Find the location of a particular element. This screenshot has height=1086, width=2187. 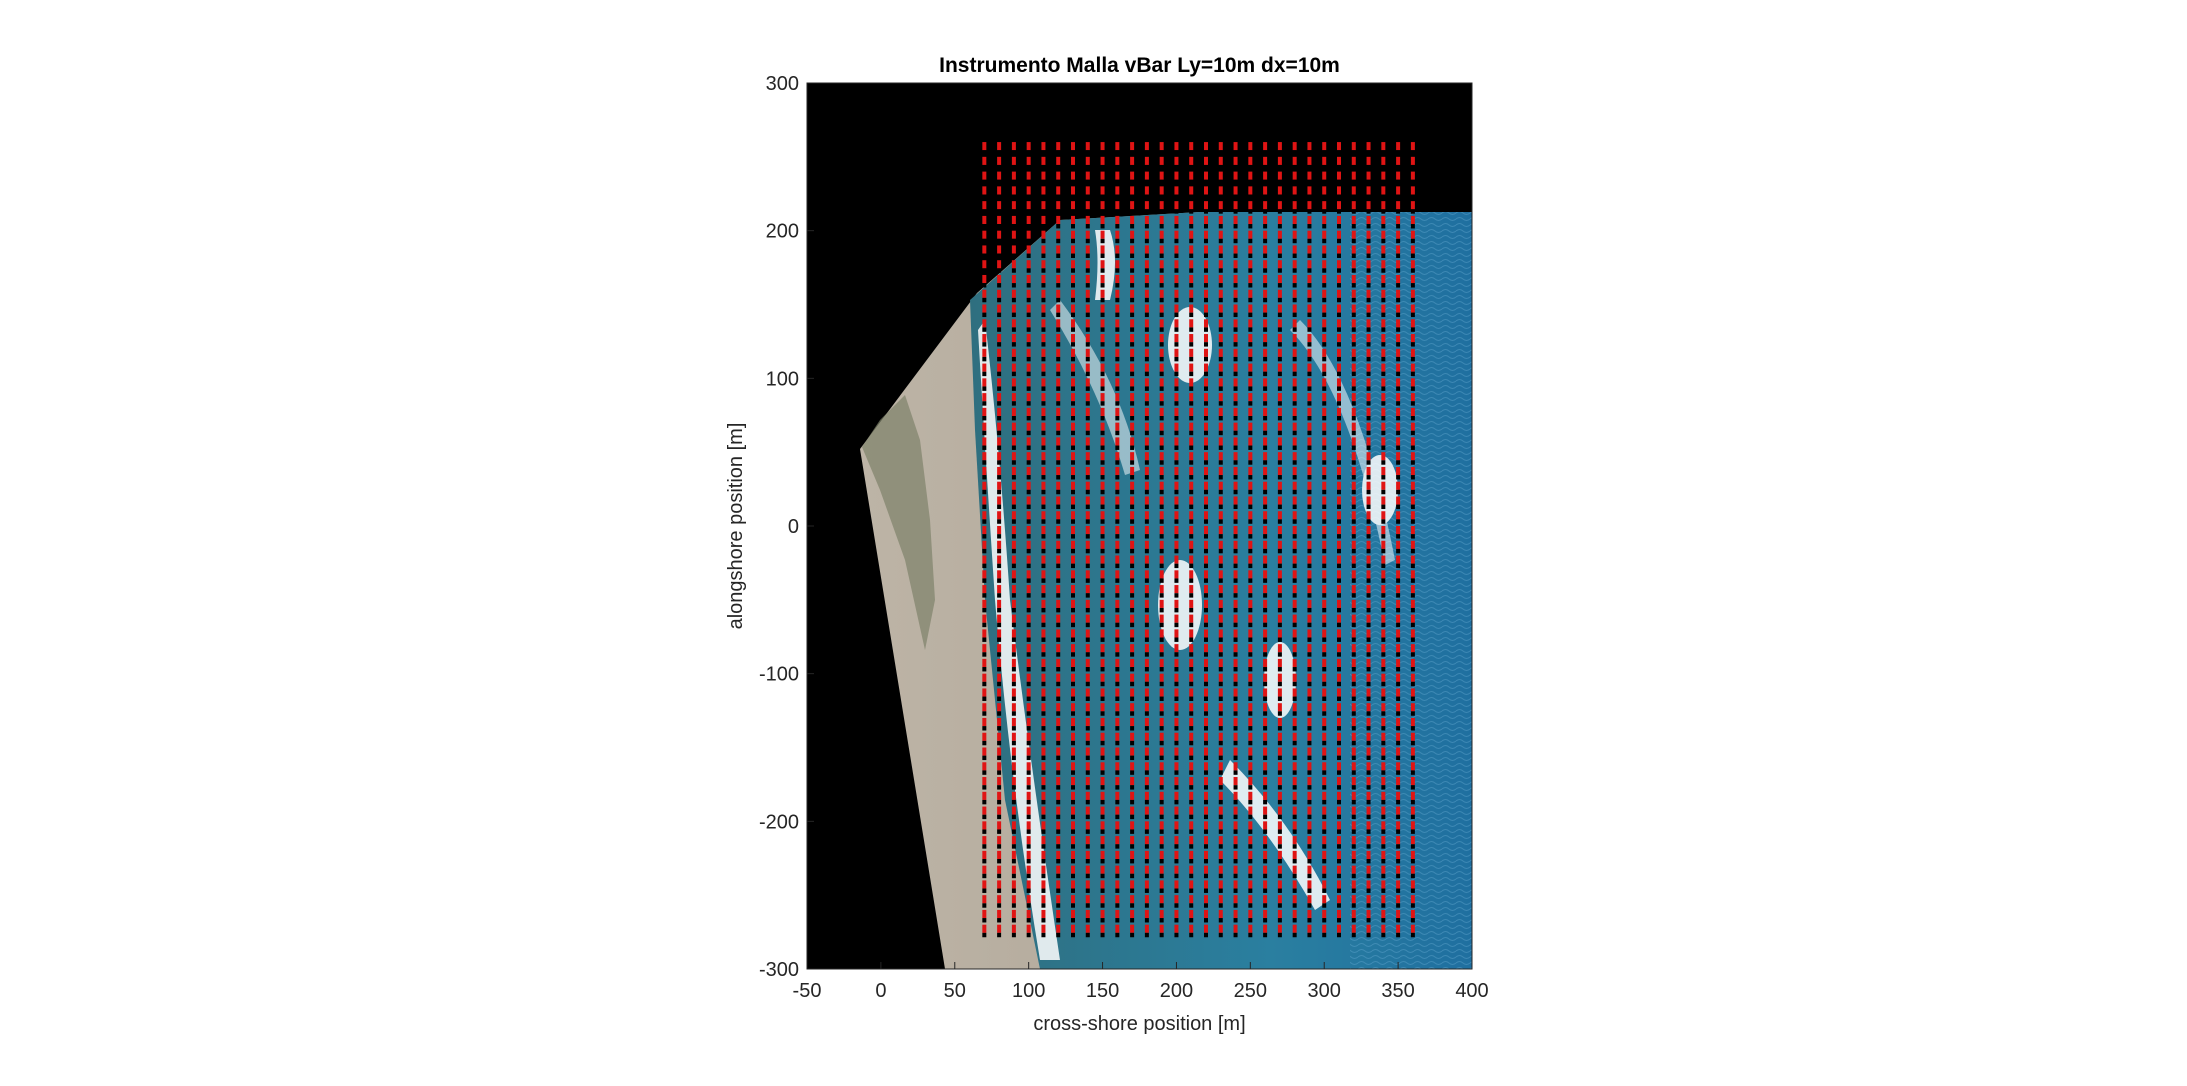

y-tick-label: 200 is located at coordinates (782, 232).